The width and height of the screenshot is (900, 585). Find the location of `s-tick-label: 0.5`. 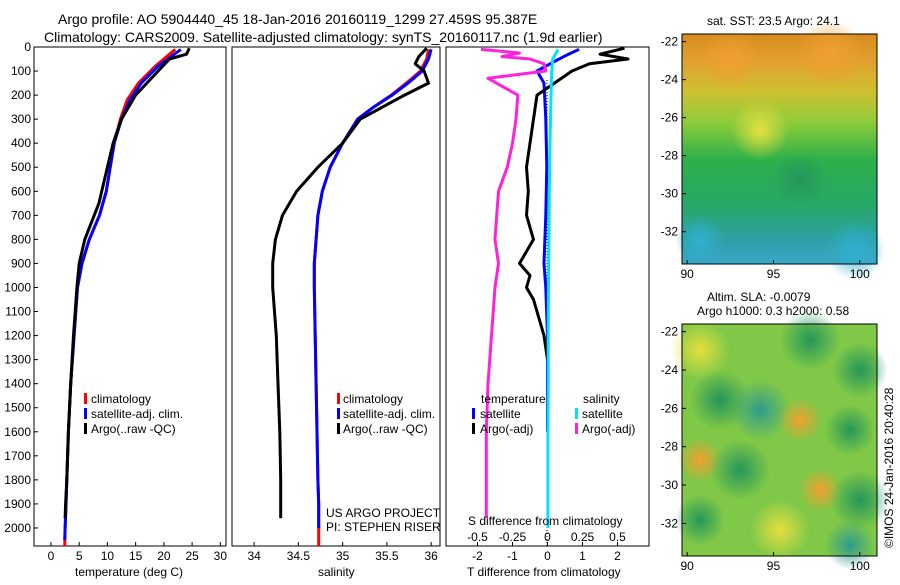

s-tick-label: 0.5 is located at coordinates (617, 537).